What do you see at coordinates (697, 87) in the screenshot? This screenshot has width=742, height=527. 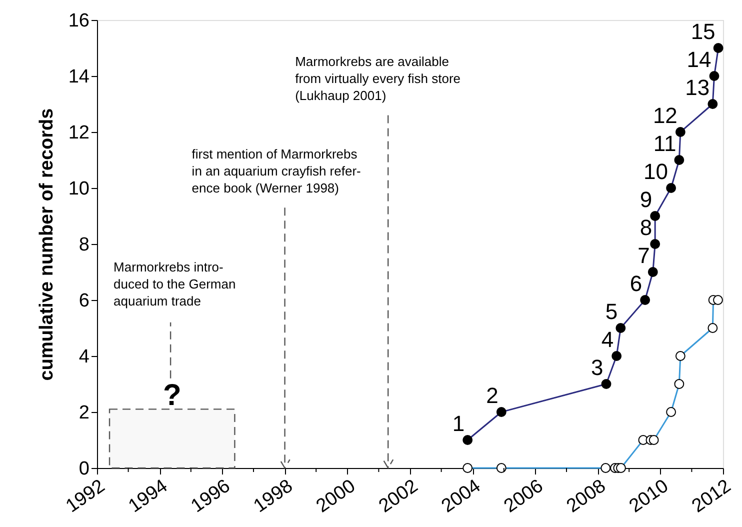 I see `data-label: 13` at bounding box center [697, 87].